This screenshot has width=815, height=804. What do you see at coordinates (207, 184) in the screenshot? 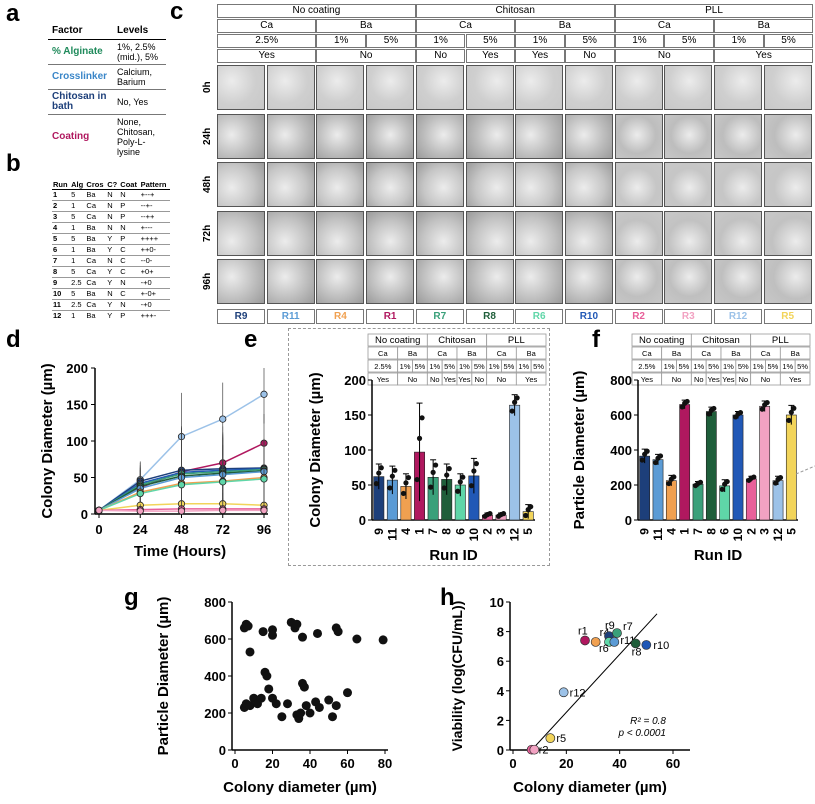
I see `time-row-label: 48h` at bounding box center [207, 184].